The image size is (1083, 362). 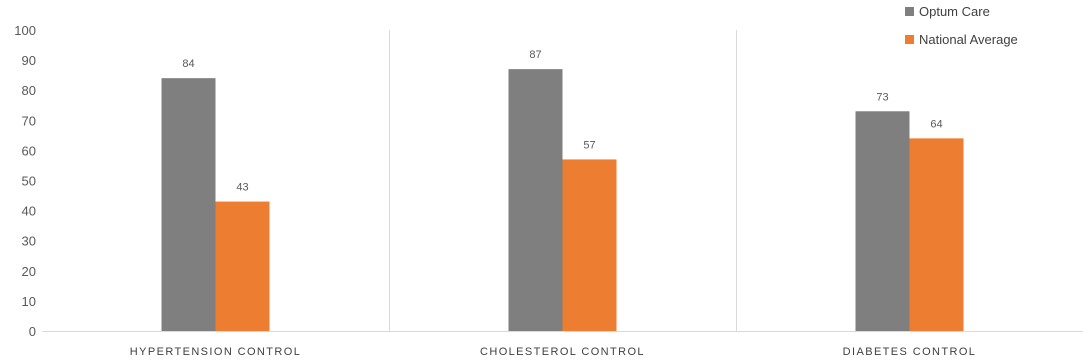 I want to click on y-tick-label: 90, so click(x=29, y=60).